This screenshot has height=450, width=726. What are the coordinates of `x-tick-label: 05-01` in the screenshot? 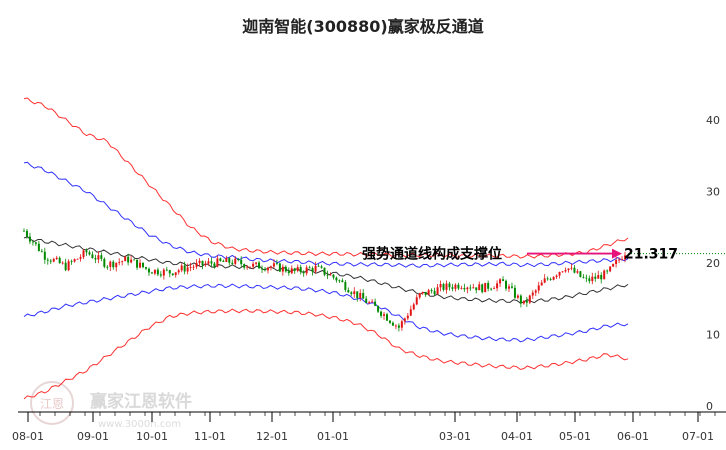 It's located at (575, 436).